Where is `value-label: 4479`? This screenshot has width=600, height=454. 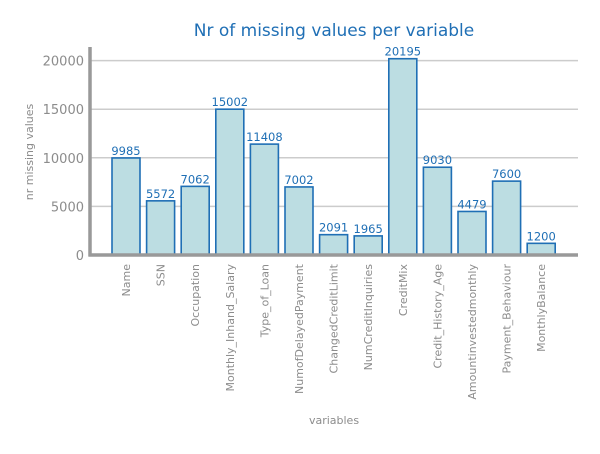 value-label: 4479 is located at coordinates (471, 204).